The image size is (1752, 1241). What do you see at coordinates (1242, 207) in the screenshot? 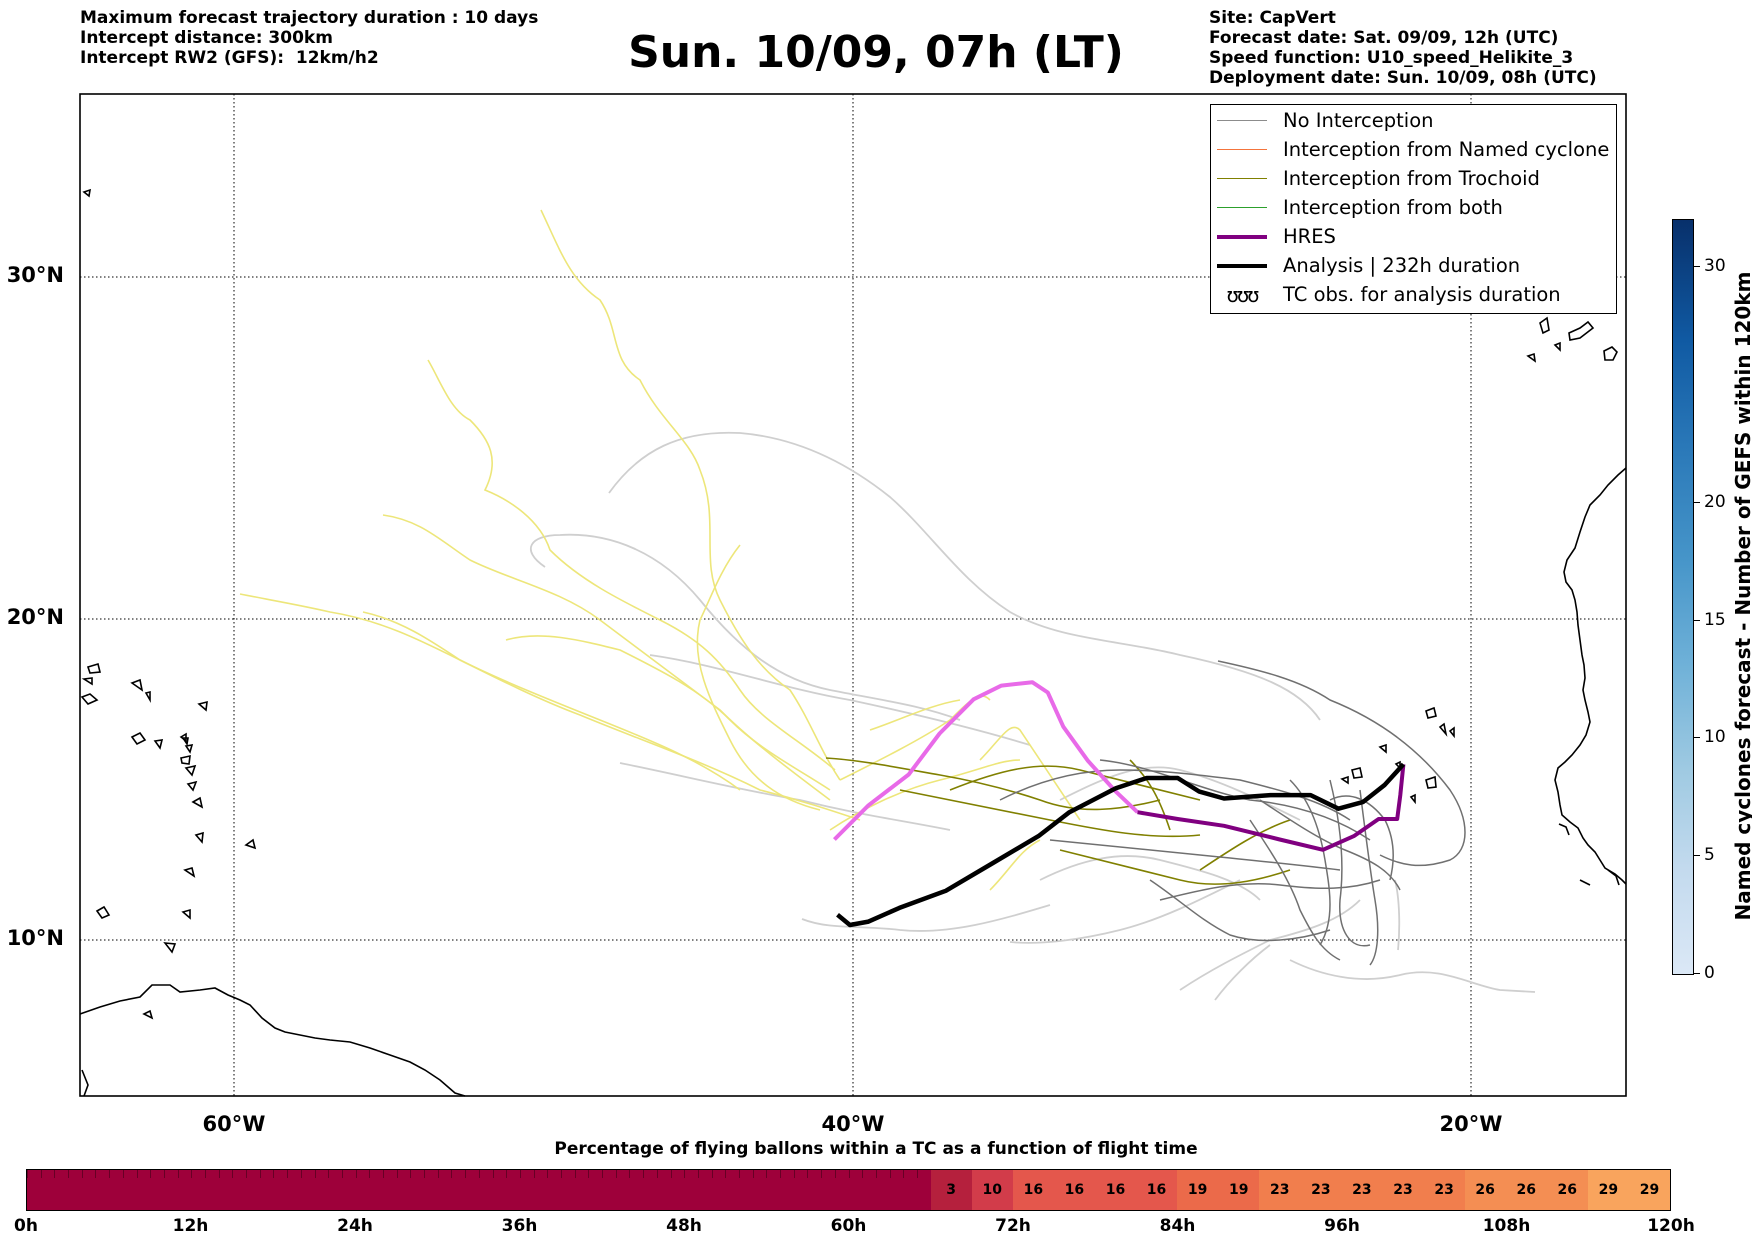
I see `legend-swatch-both` at bounding box center [1242, 207].